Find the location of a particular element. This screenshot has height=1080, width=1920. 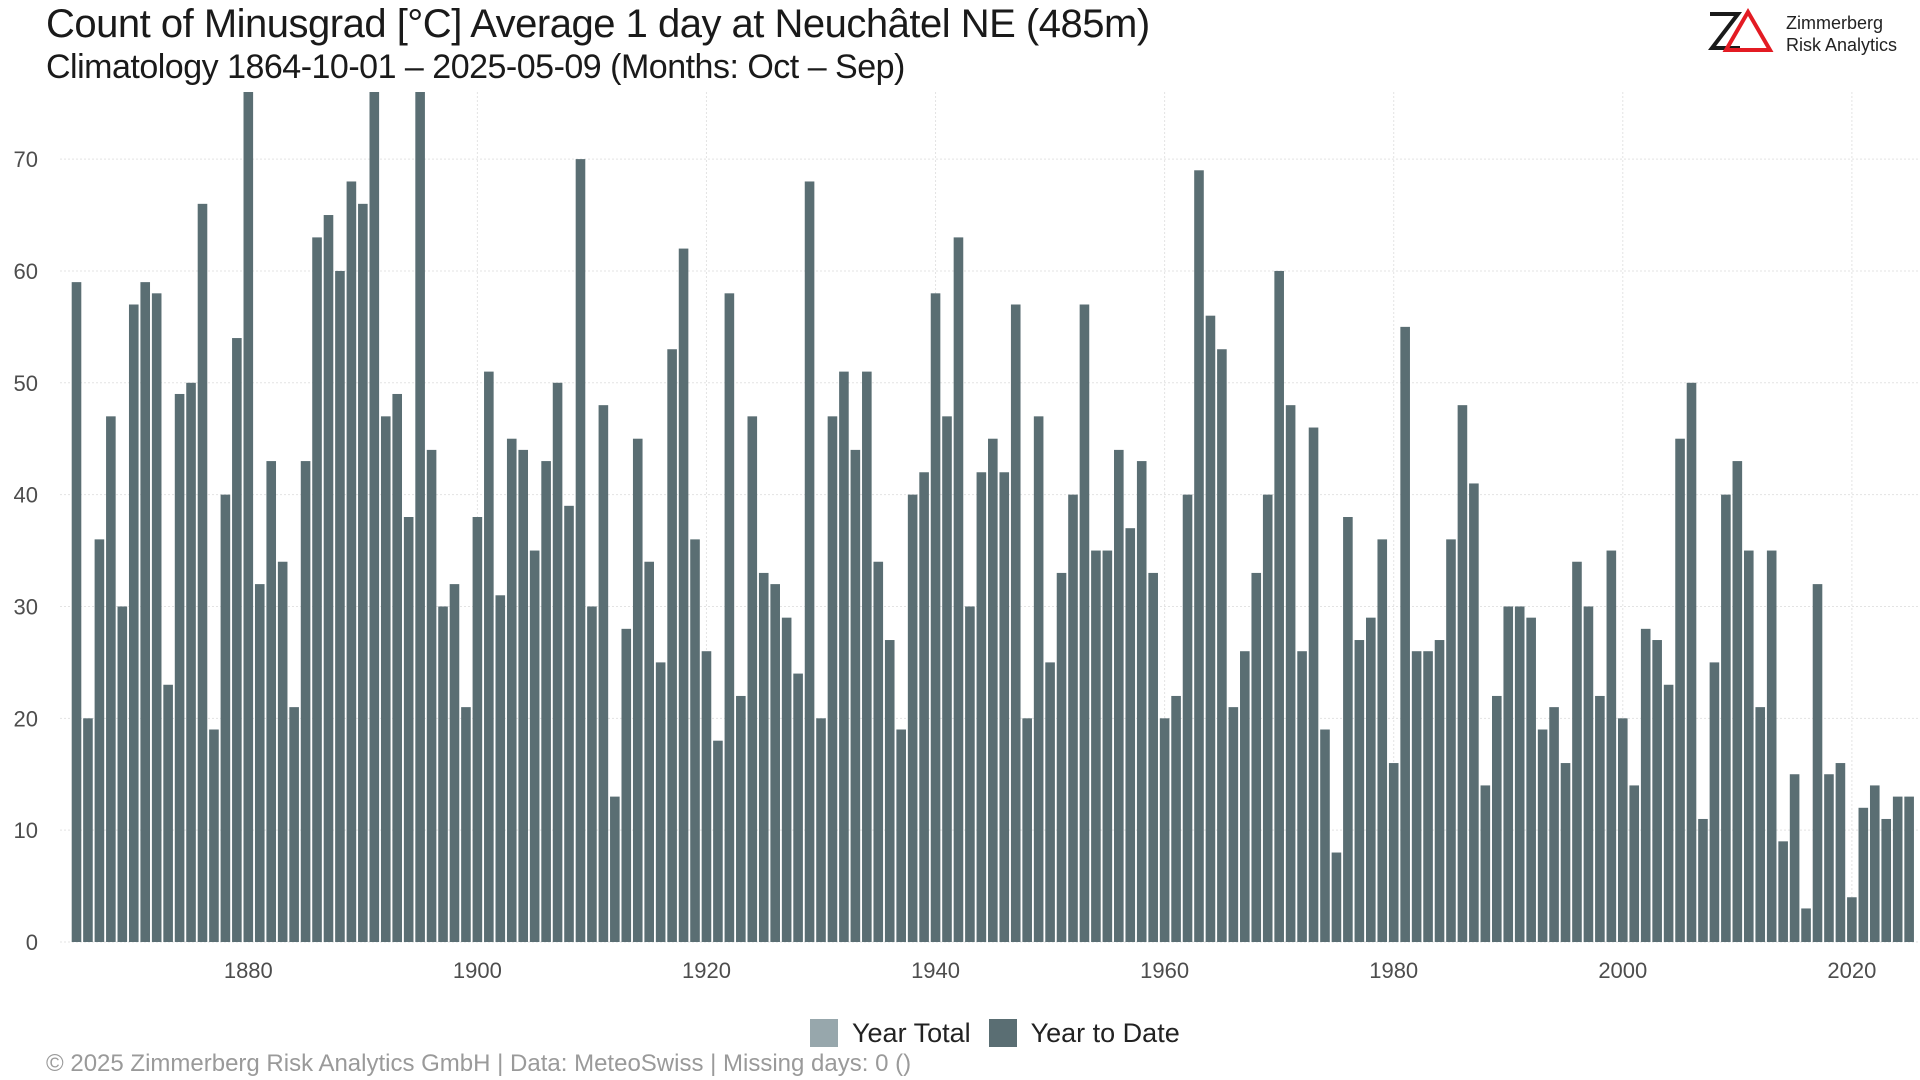

bar-1942 is located at coordinates (958, 589).